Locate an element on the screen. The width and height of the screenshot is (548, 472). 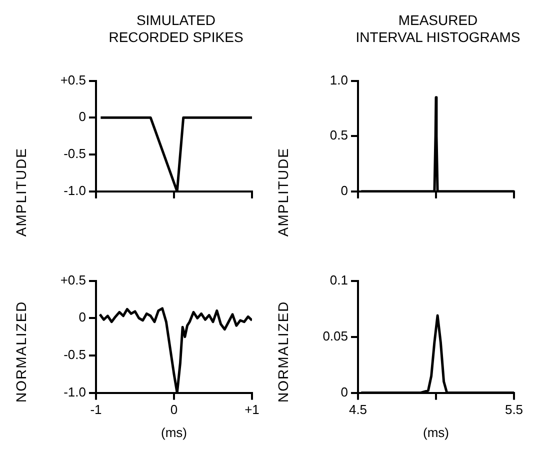
y-tick-label: 0.05 is located at coordinates (335, 336).